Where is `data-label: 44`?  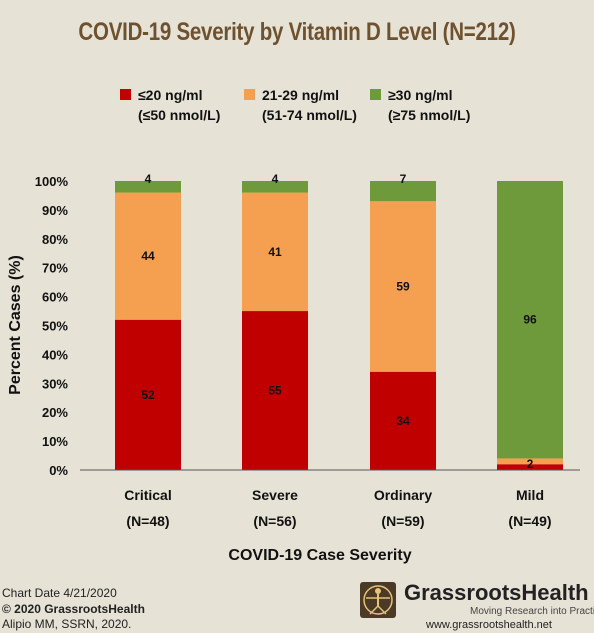 data-label: 44 is located at coordinates (148, 256).